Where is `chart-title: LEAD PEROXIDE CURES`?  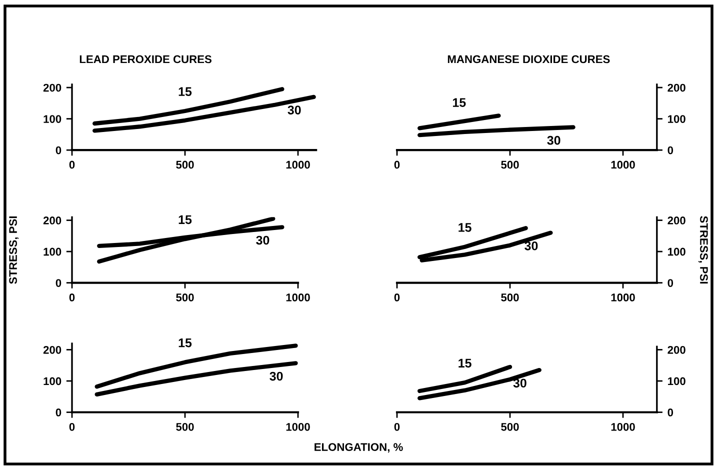
chart-title: LEAD PEROXIDE CURES is located at coordinates (146, 59).